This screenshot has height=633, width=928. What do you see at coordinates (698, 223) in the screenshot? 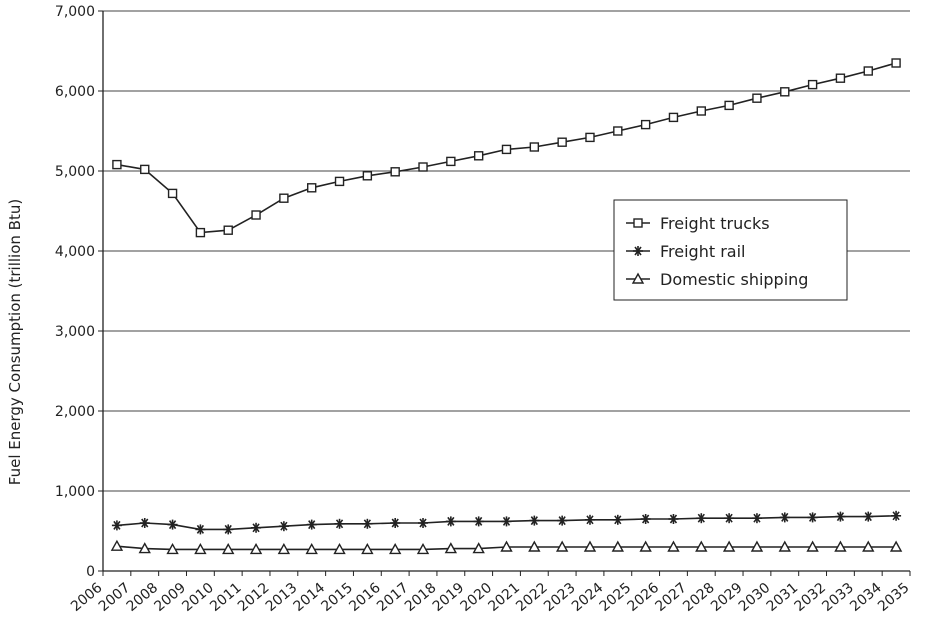
I see `legend-item-freight-trucks: Freight trucks` at bounding box center [698, 223].